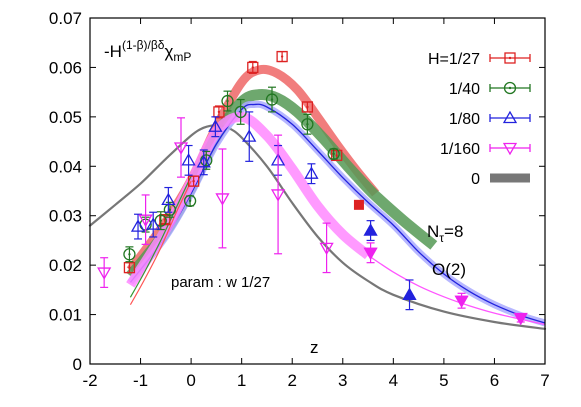 The image size is (581, 407). I want to click on legend-label: 0, so click(475, 179).